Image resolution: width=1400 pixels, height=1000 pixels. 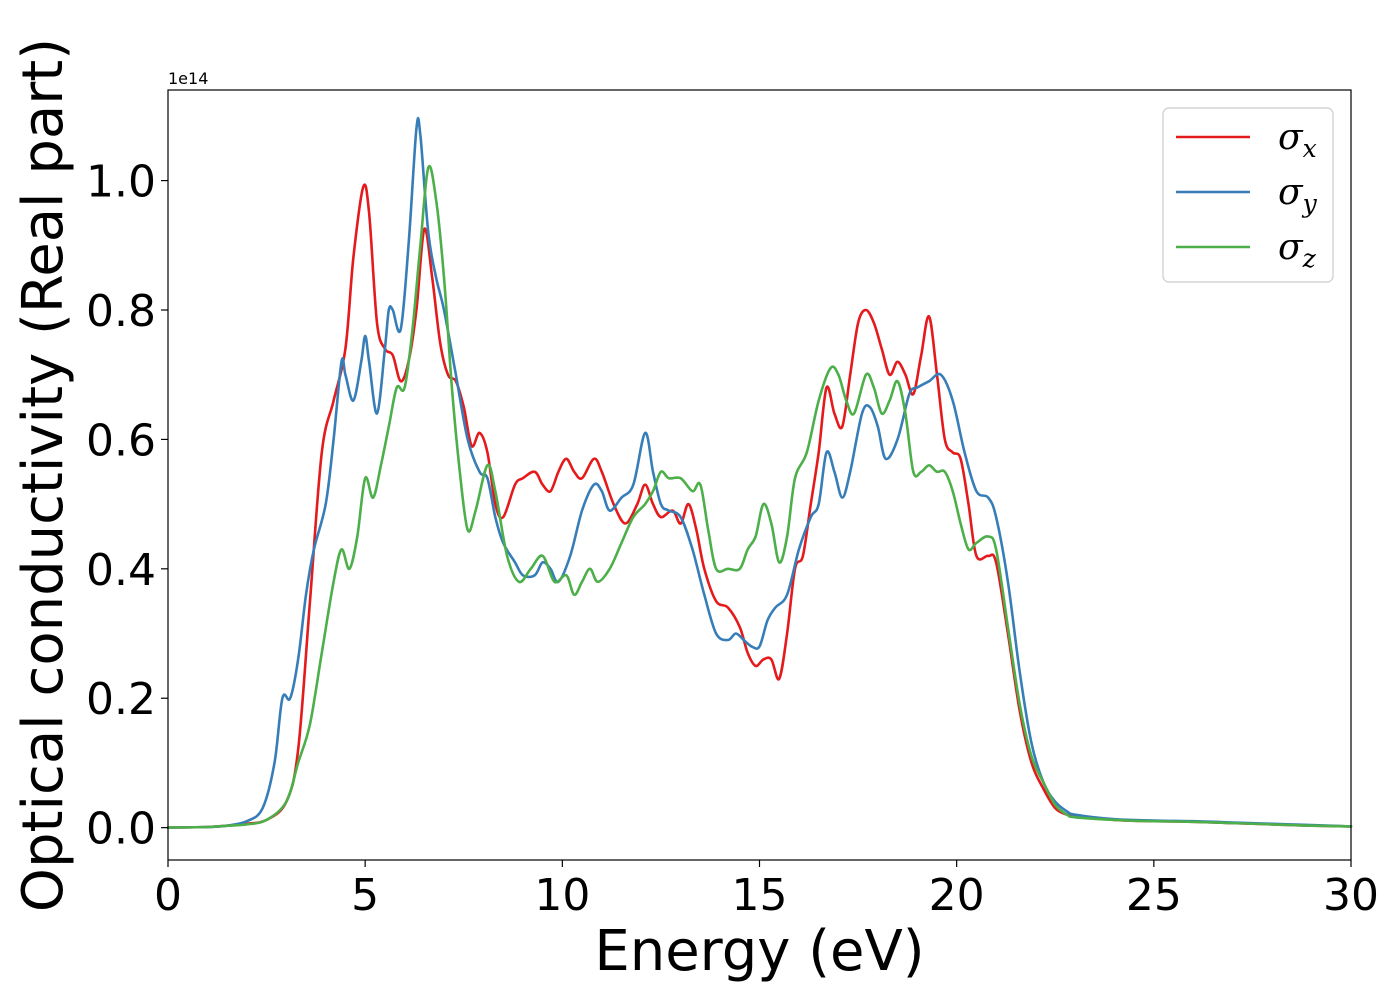 What do you see at coordinates (121, 699) in the screenshot?
I see `y-tick-label: 0.2` at bounding box center [121, 699].